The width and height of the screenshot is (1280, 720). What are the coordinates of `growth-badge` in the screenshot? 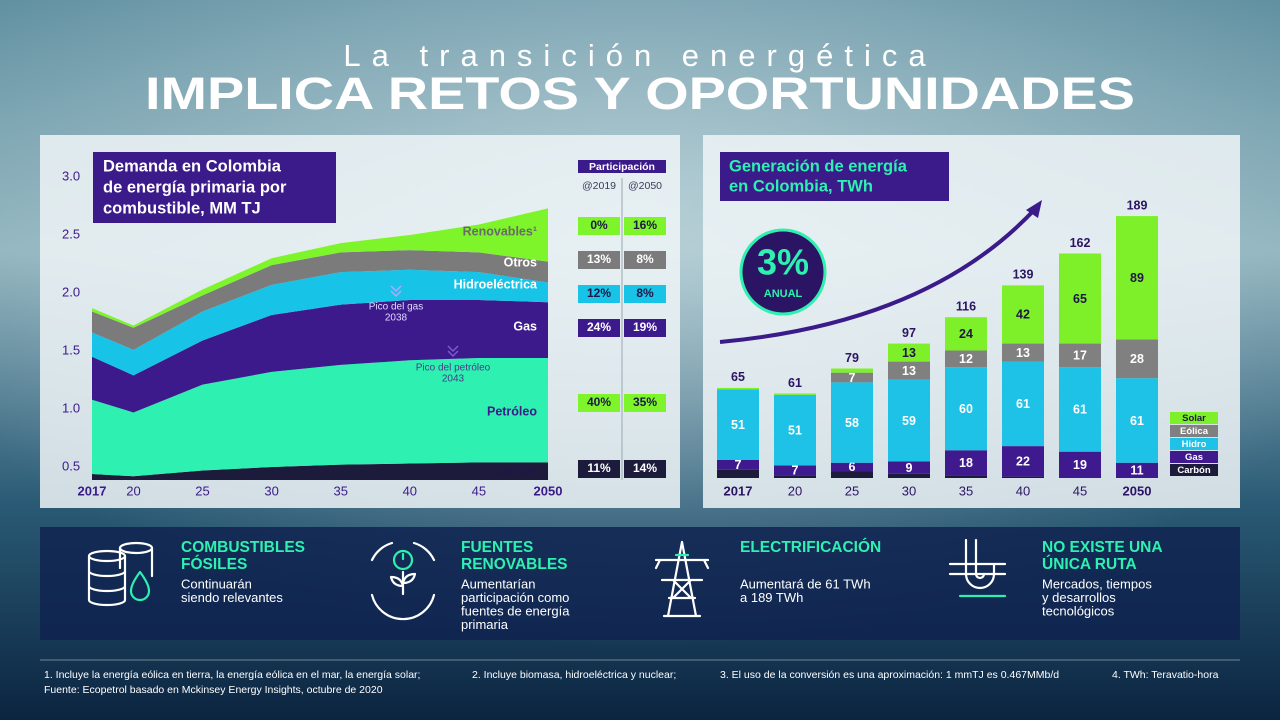 It's located at (783, 272).